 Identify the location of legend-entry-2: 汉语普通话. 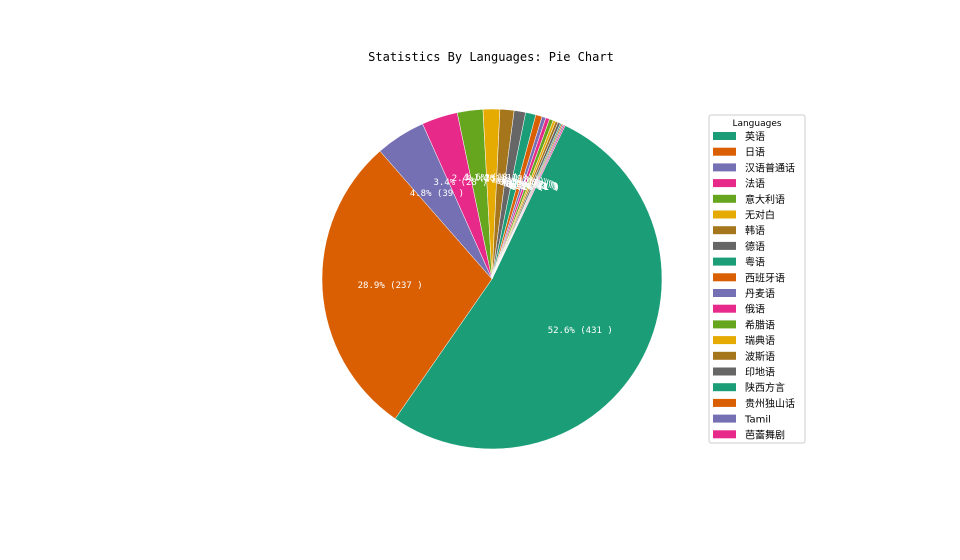
(770, 167).